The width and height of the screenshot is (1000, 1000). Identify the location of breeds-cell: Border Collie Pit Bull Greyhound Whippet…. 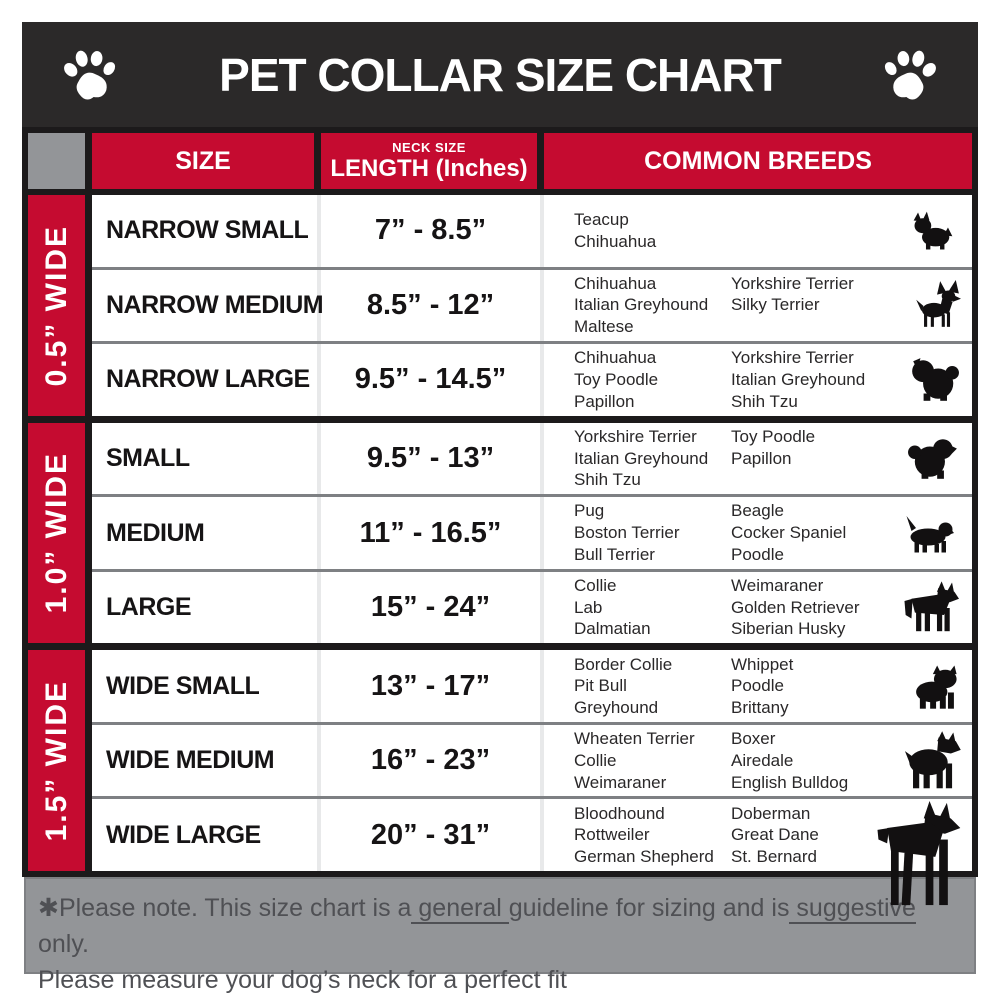
(758, 686).